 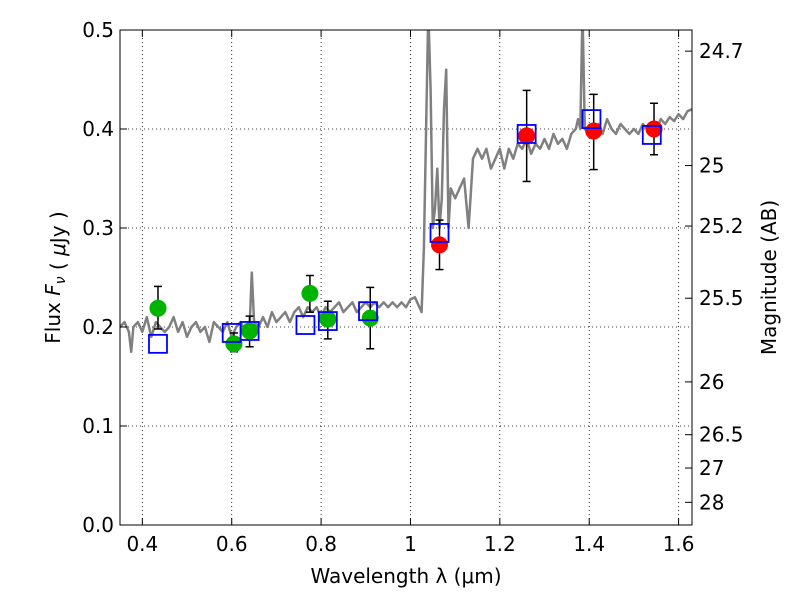 What do you see at coordinates (721, 51) in the screenshot?
I see `mag-tick-label: 24.7` at bounding box center [721, 51].